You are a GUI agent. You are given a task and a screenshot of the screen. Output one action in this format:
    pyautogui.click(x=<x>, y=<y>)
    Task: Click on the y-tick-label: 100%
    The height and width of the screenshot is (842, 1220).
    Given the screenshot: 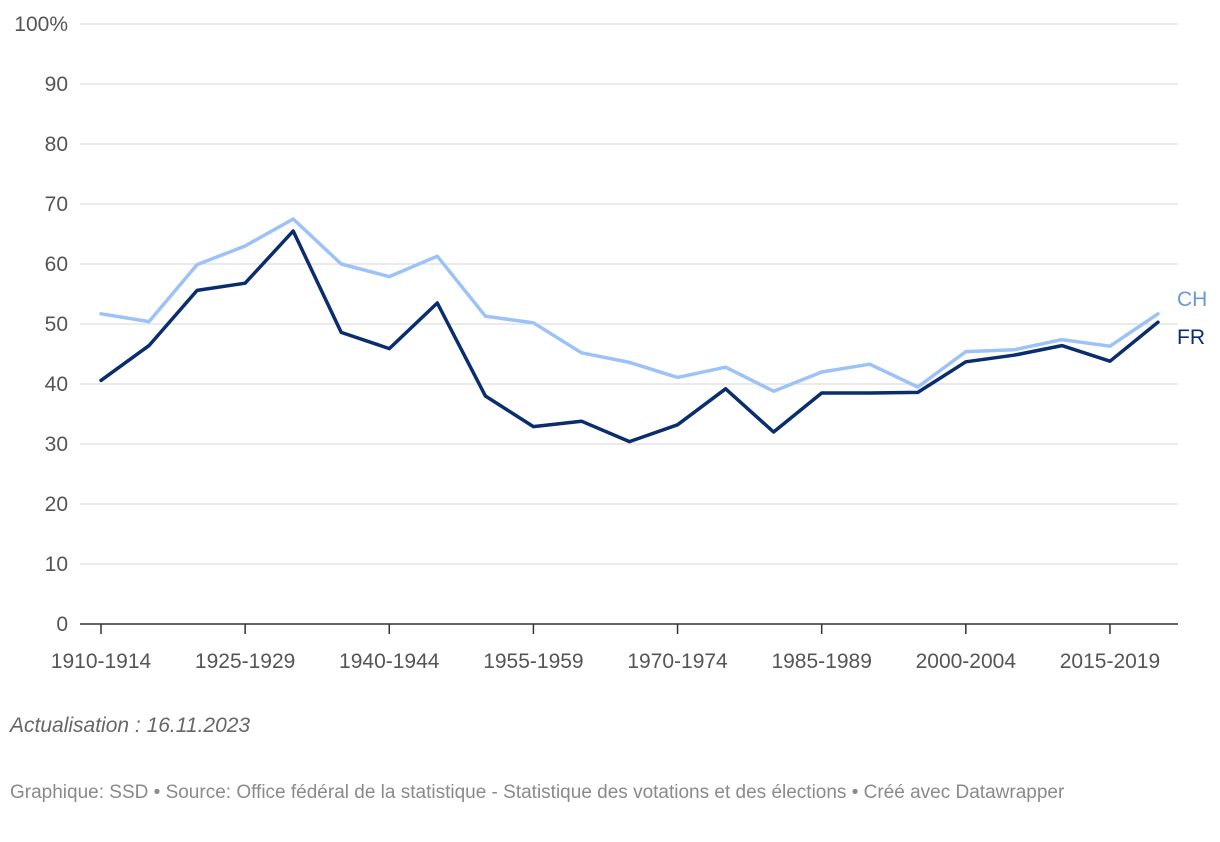 What is the action you would take?
    pyautogui.click(x=41, y=24)
    